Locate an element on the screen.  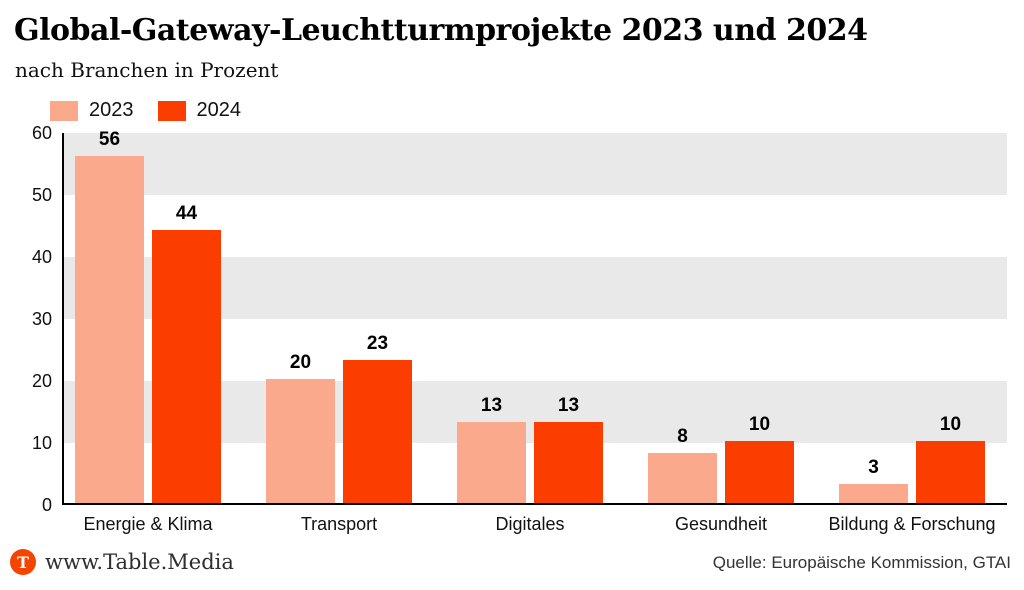
bar-value-label: 44 is located at coordinates (186, 214).